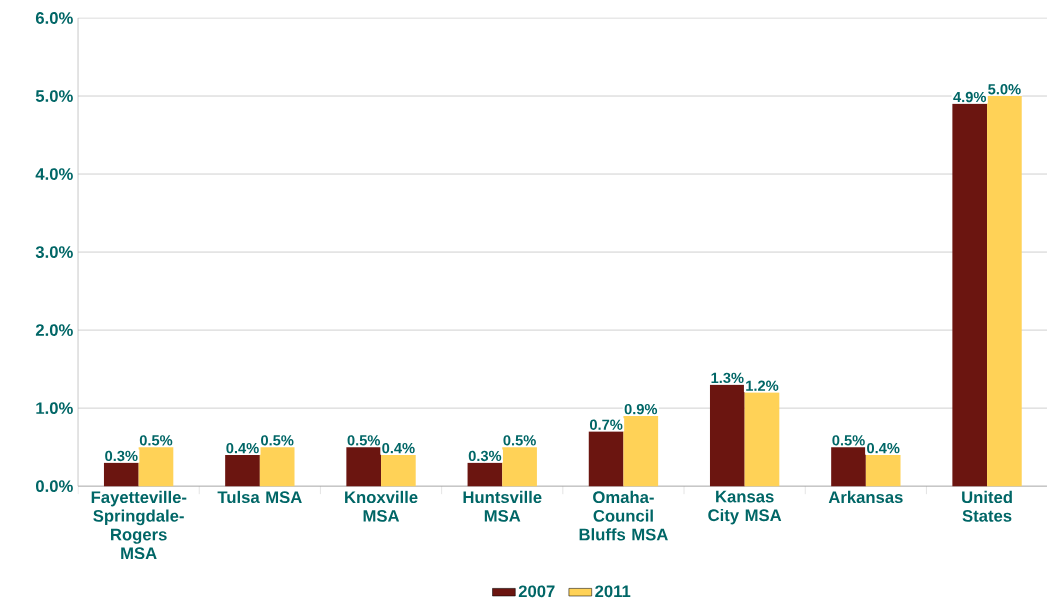 This screenshot has width=1047, height=598. I want to click on y-tick-label: 2.0%, so click(54, 330).